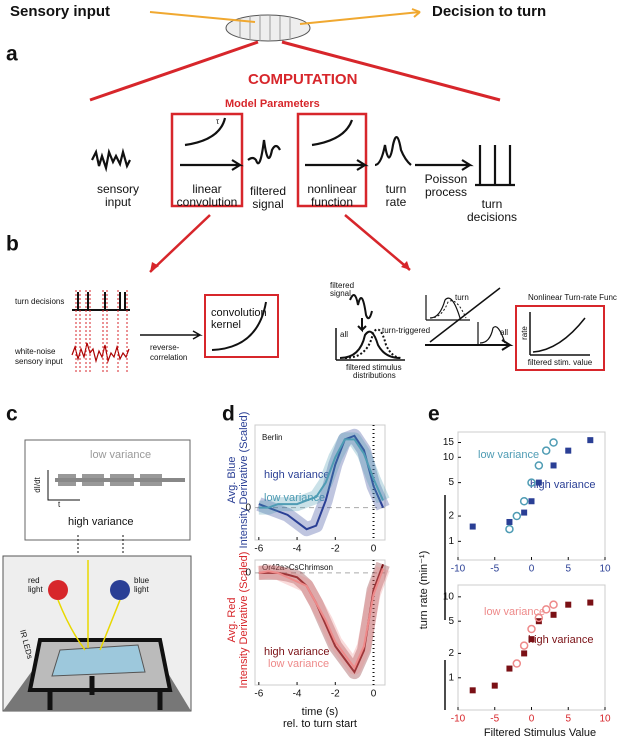 The width and height of the screenshot is (617, 748). What do you see at coordinates (446, 192) in the screenshot?
I see `step-label: process` at bounding box center [446, 192].